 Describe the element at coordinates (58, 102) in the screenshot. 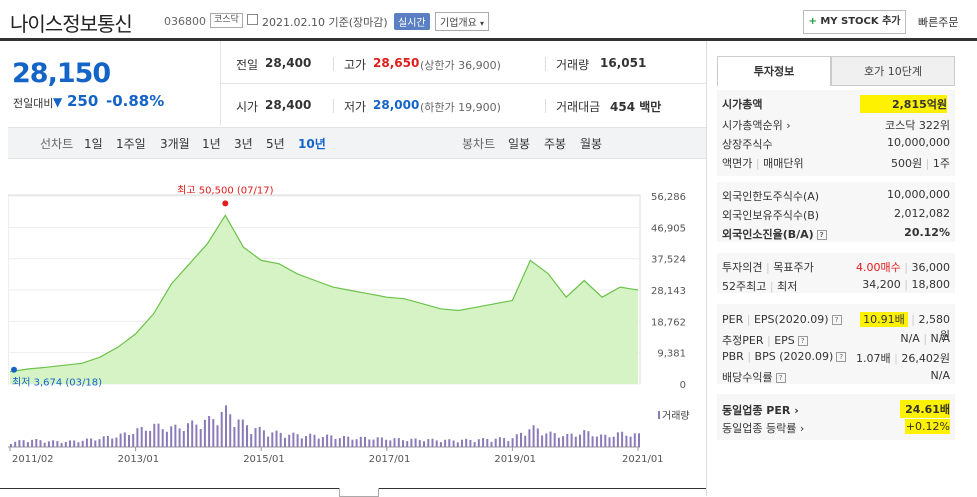

I see `down-arrow-icon: ▼` at that location.